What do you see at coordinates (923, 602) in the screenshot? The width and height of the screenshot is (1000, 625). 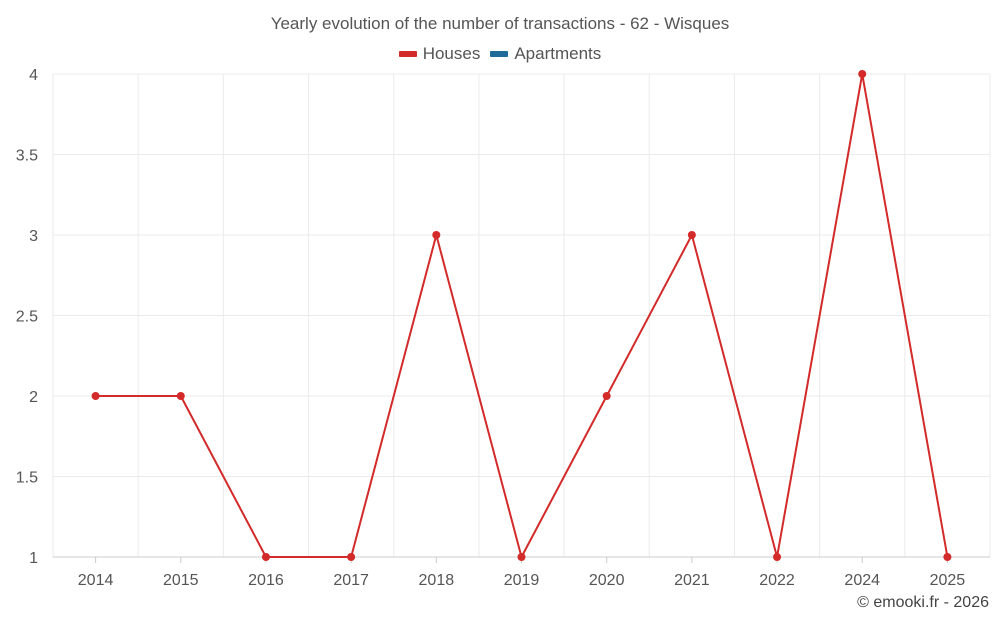 I see `credit-text: © emooki.fr - 2026` at bounding box center [923, 602].